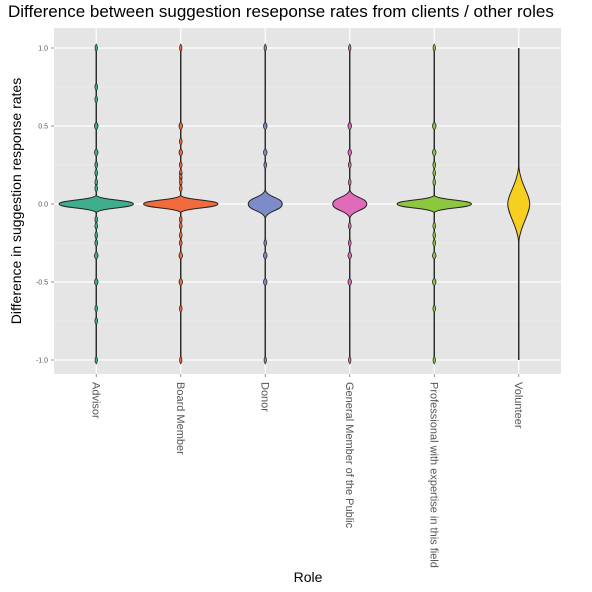  I want to click on violin-board-member, so click(181, 204).